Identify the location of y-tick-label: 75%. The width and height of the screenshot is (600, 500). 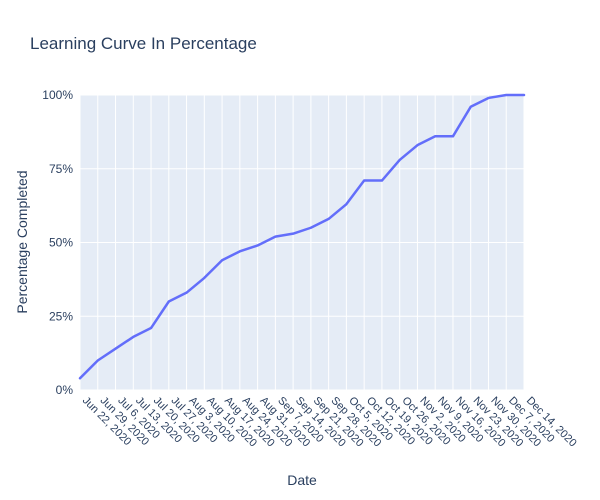
(61, 169).